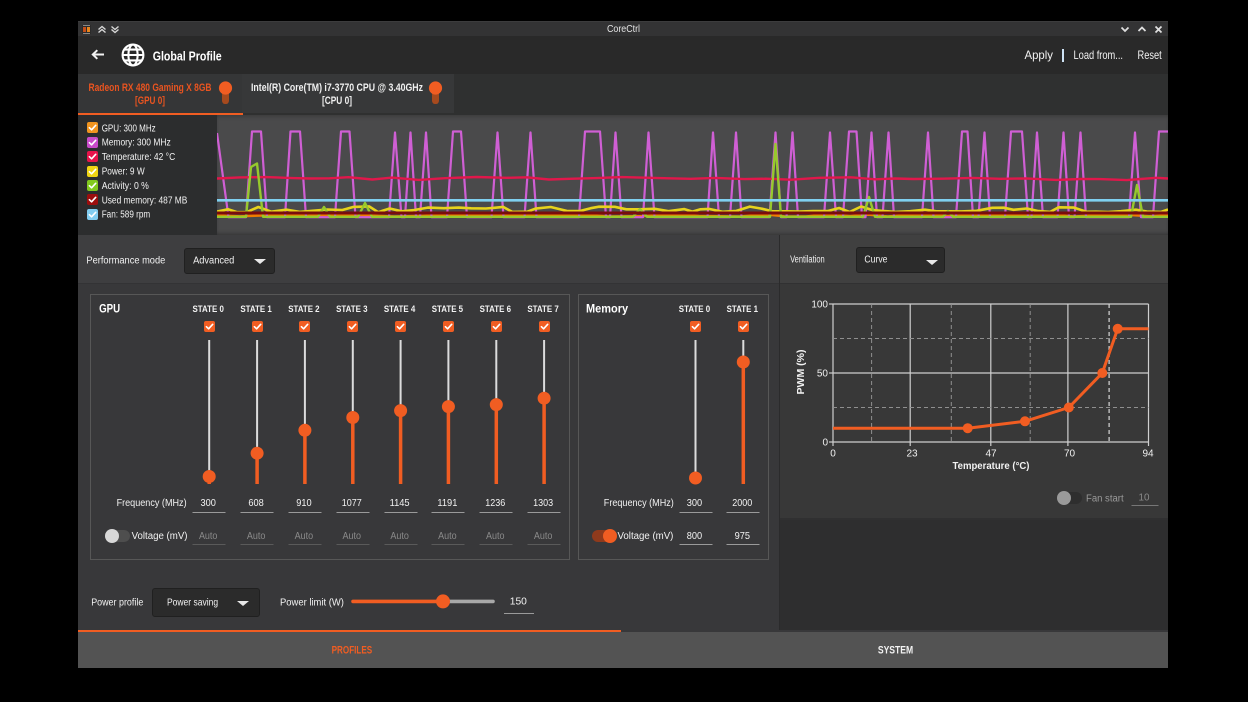 Image resolution: width=1248 pixels, height=702 pixels. What do you see at coordinates (145, 200) in the screenshot?
I see `svg-text: Used memory: 487 MB` at bounding box center [145, 200].